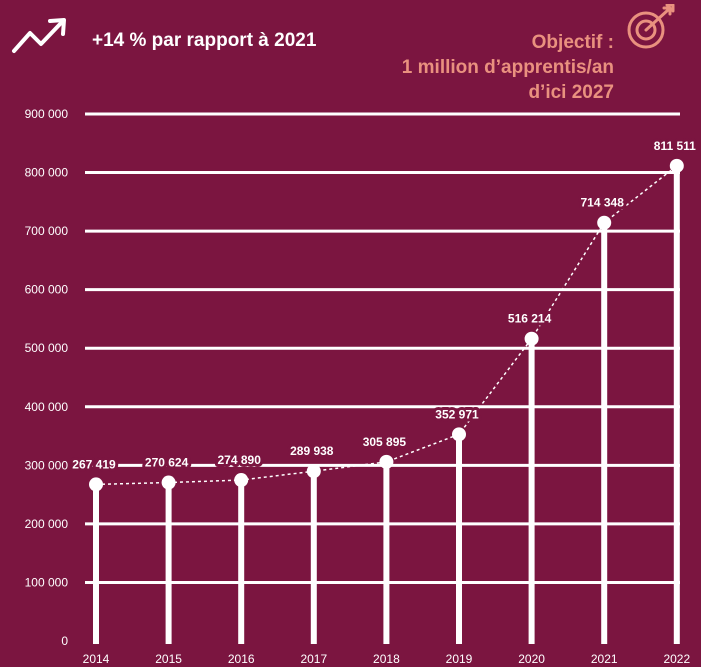 This screenshot has height=667, width=701. I want to click on data-label: 305 895, so click(385, 442).